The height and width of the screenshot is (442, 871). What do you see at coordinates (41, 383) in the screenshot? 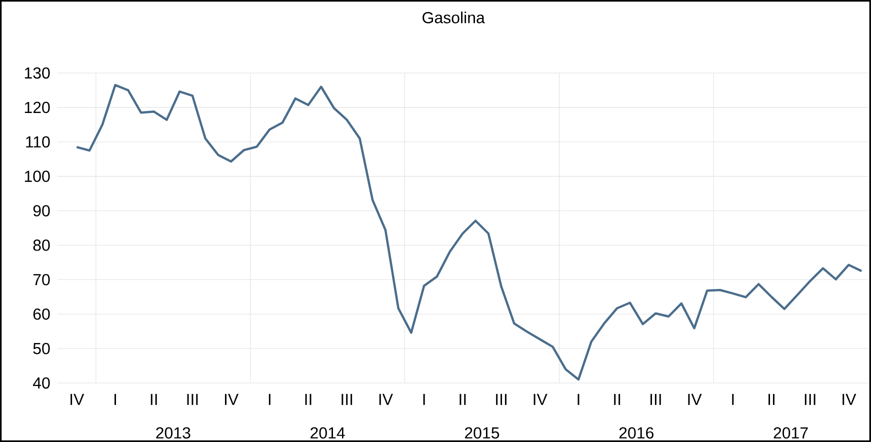
I see `y-tick-label: 40` at bounding box center [41, 383].